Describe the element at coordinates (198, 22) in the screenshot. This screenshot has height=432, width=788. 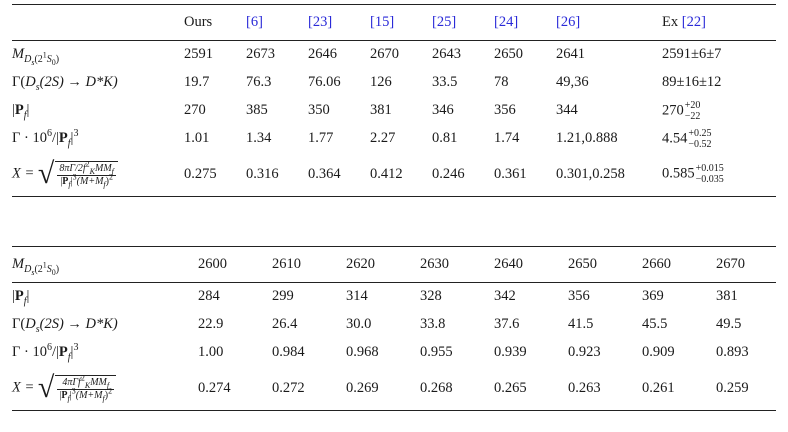
I see `header-ours: Ours` at that location.